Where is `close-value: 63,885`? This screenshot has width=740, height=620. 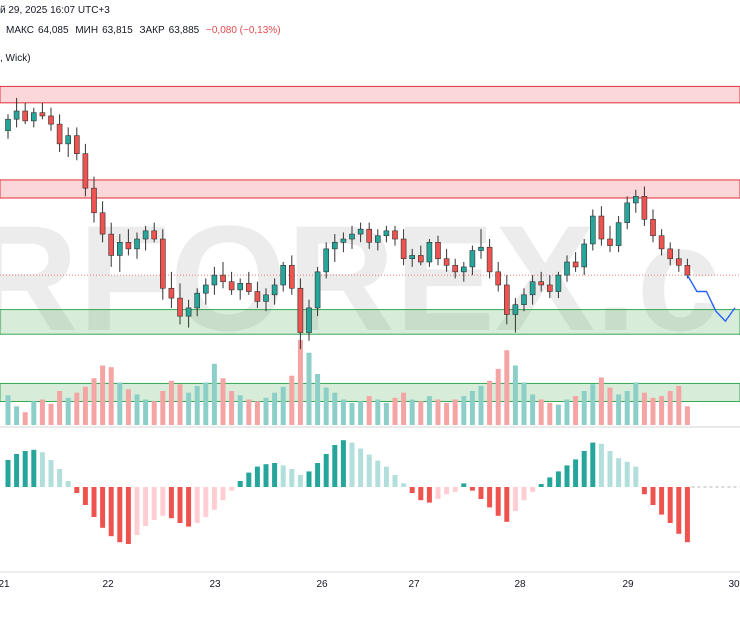 close-value: 63,885 is located at coordinates (184, 30).